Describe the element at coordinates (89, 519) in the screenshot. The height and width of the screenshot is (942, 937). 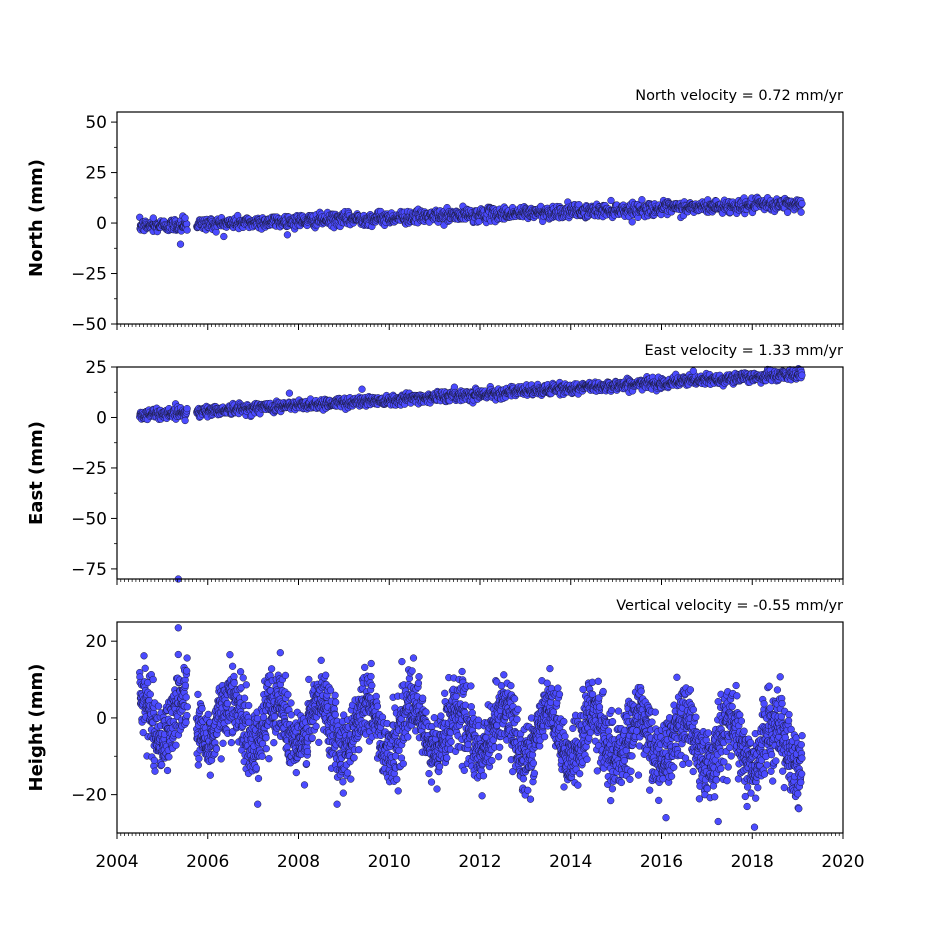
I see `y-tick-label-east: −50` at that location.